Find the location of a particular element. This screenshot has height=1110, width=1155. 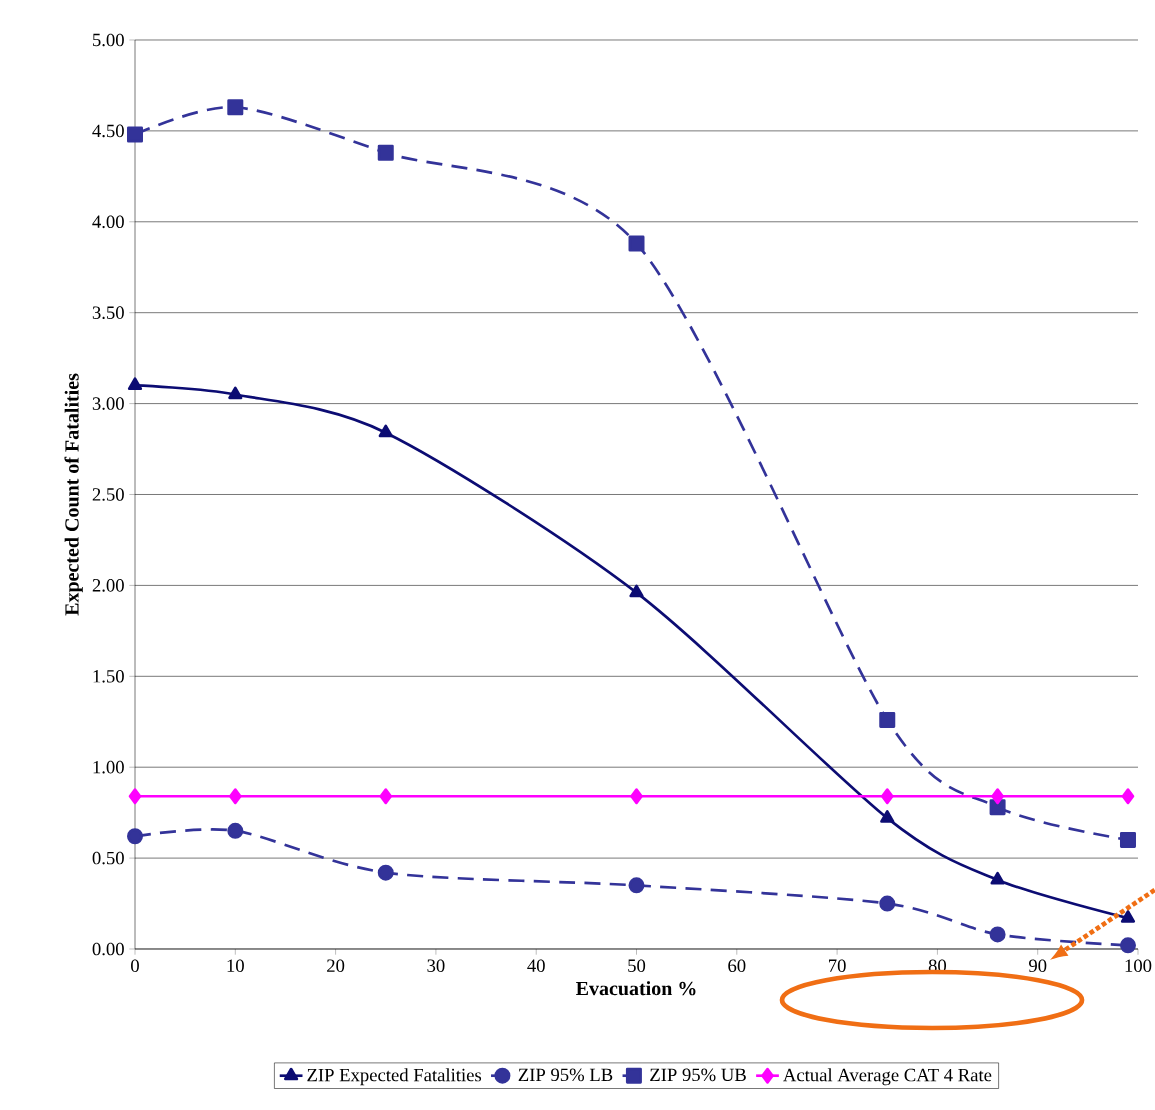

y-tick-label: 2.00 is located at coordinates (108, 585).